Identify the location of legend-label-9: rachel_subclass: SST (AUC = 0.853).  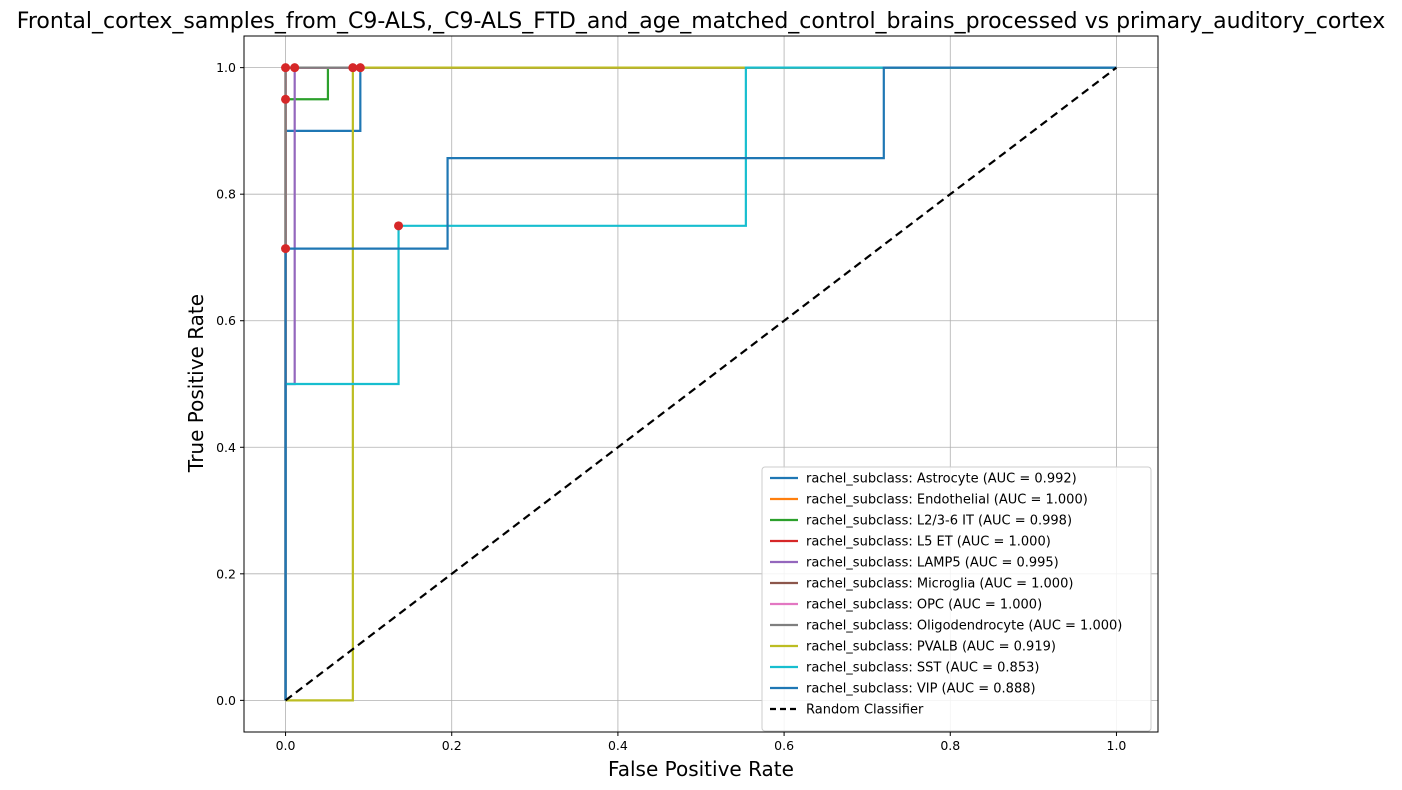
(922, 668).